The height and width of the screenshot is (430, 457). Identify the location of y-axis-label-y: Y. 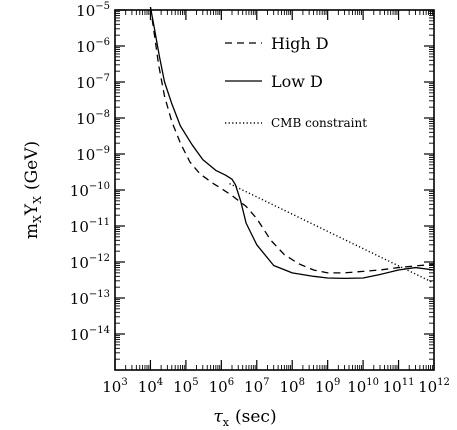
(32, 209).